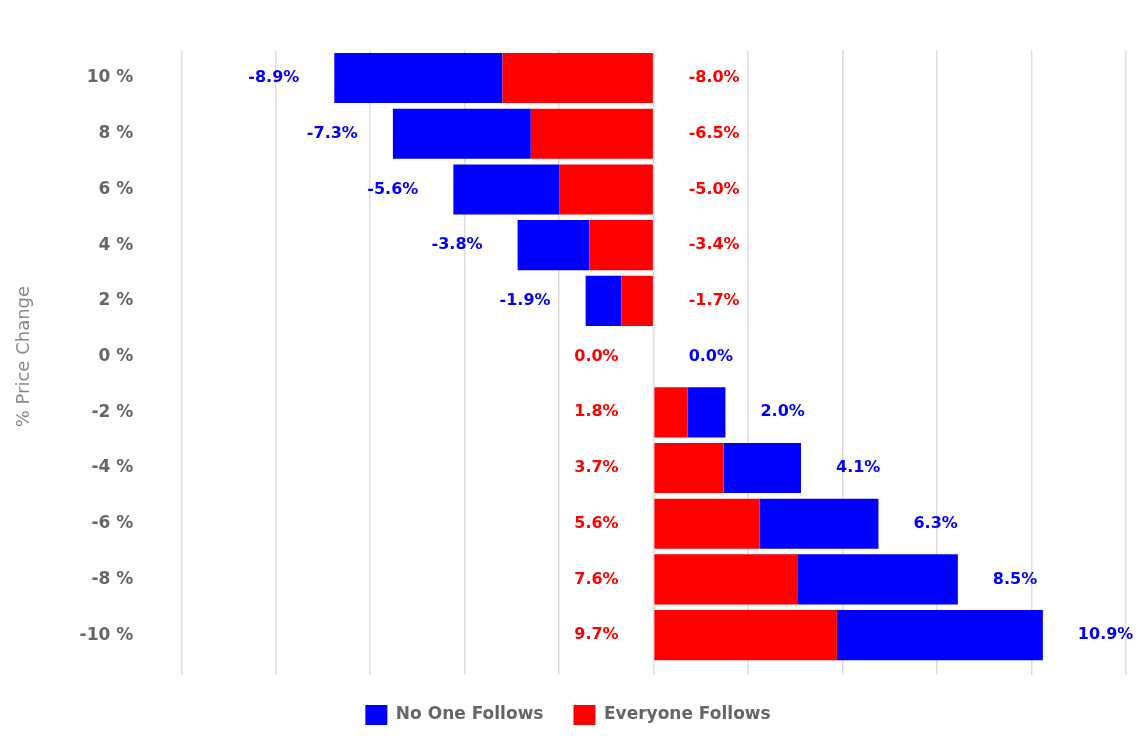 This screenshot has height=739, width=1146. I want to click on data-label: -1.9%, so click(525, 300).